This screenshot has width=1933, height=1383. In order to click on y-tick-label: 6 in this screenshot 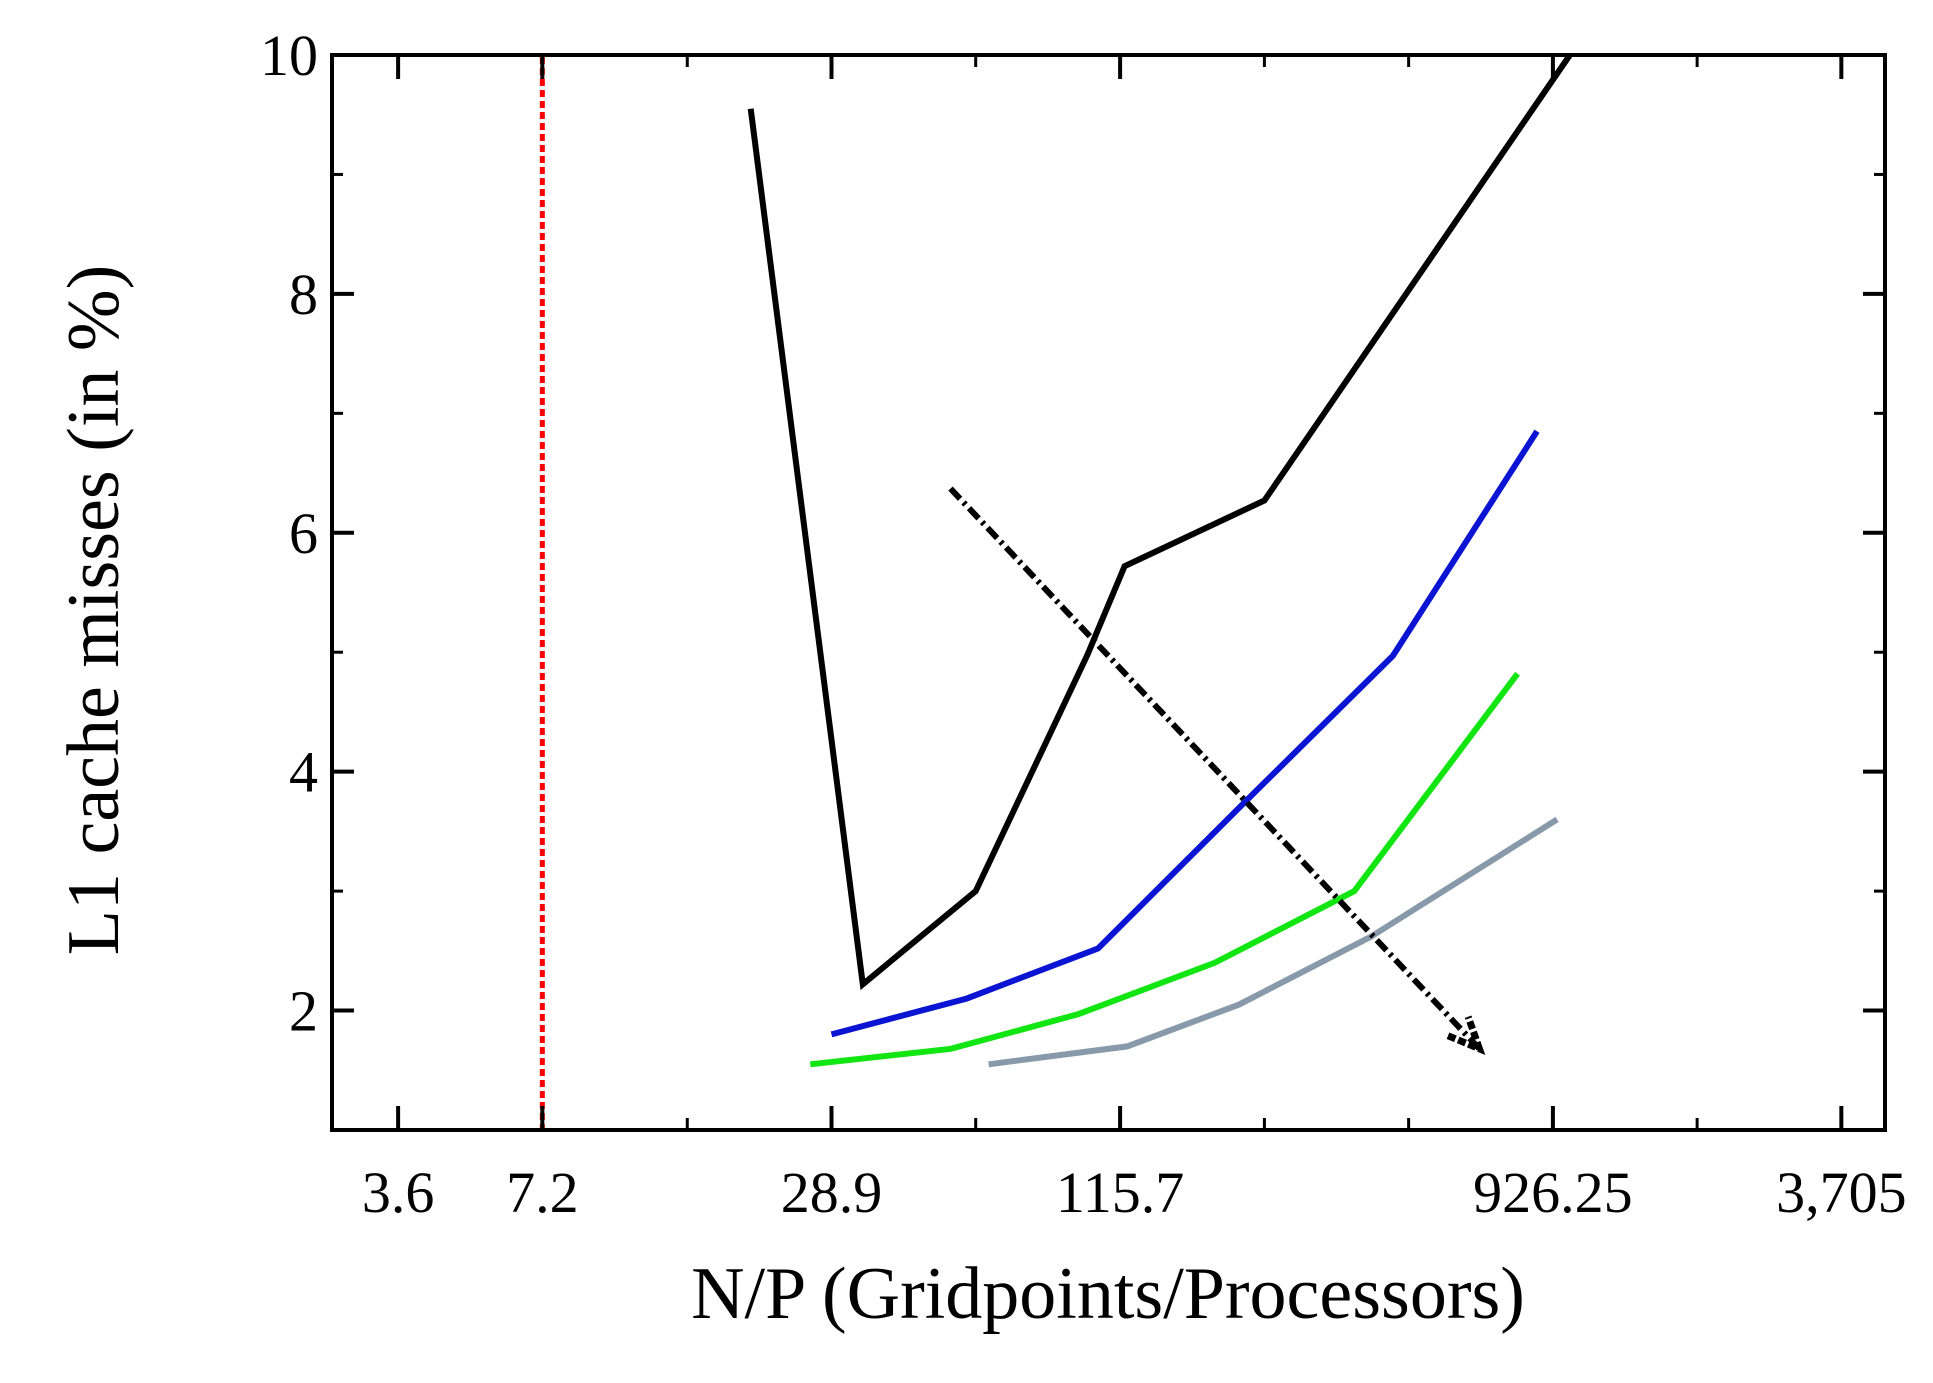, I will do `click(303, 533)`.